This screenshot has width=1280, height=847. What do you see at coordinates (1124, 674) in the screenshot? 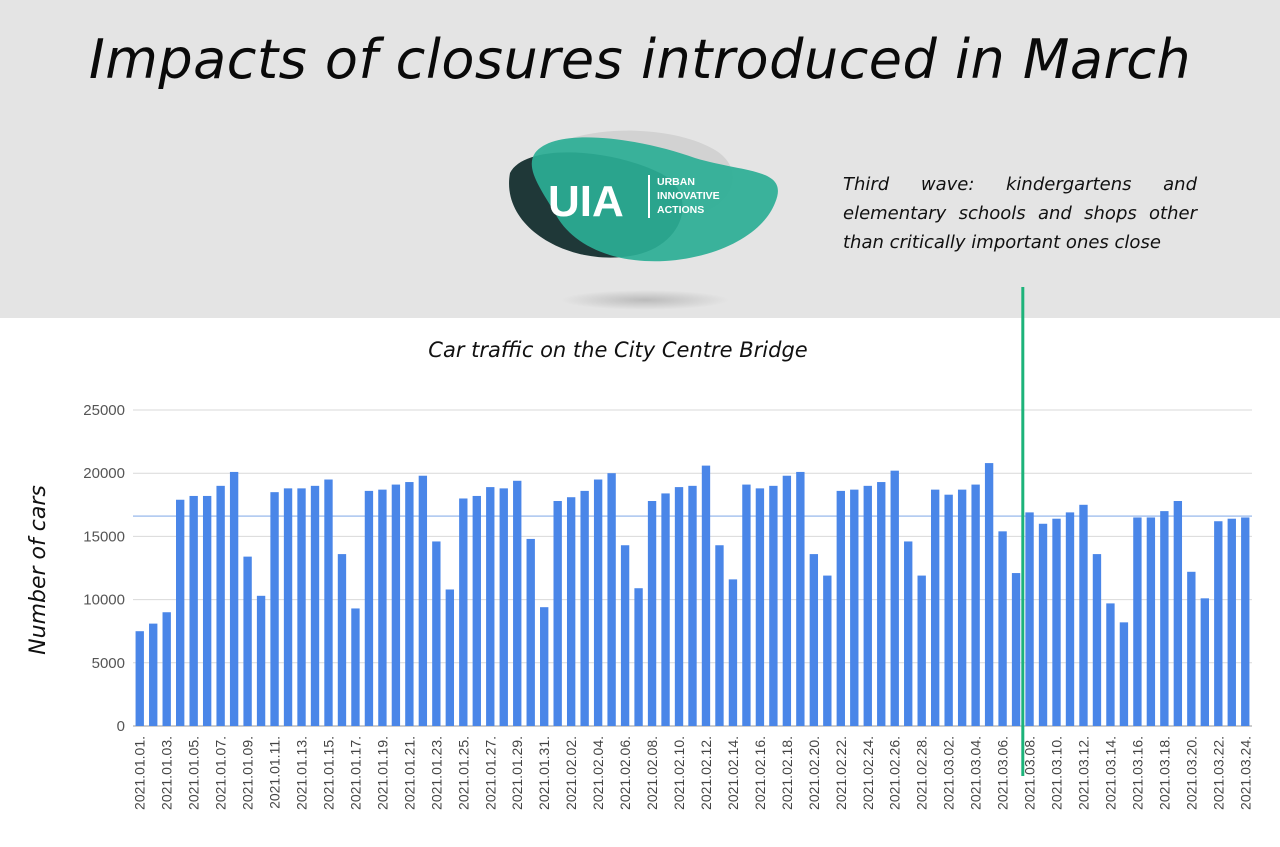
I see `bar-2021.03.15.` at bounding box center [1124, 674].